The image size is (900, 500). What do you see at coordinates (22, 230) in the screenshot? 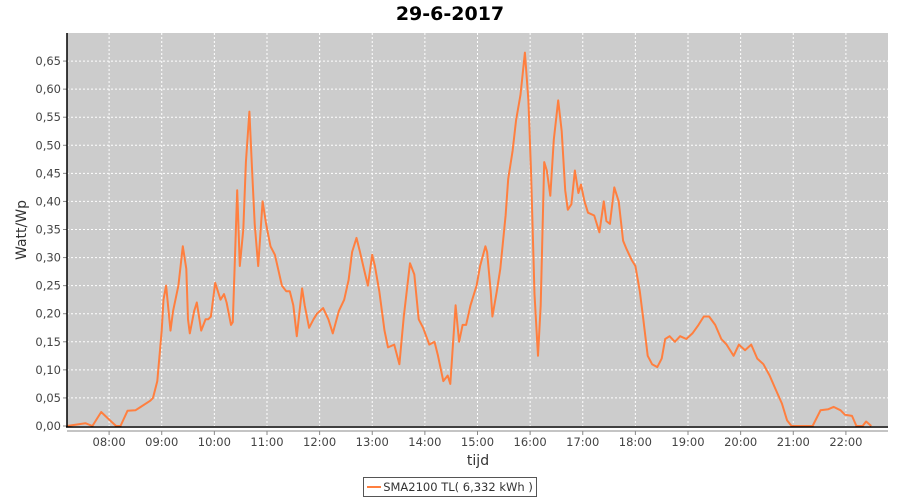
I see `y-axis-label: Watt/Wp` at bounding box center [22, 230].